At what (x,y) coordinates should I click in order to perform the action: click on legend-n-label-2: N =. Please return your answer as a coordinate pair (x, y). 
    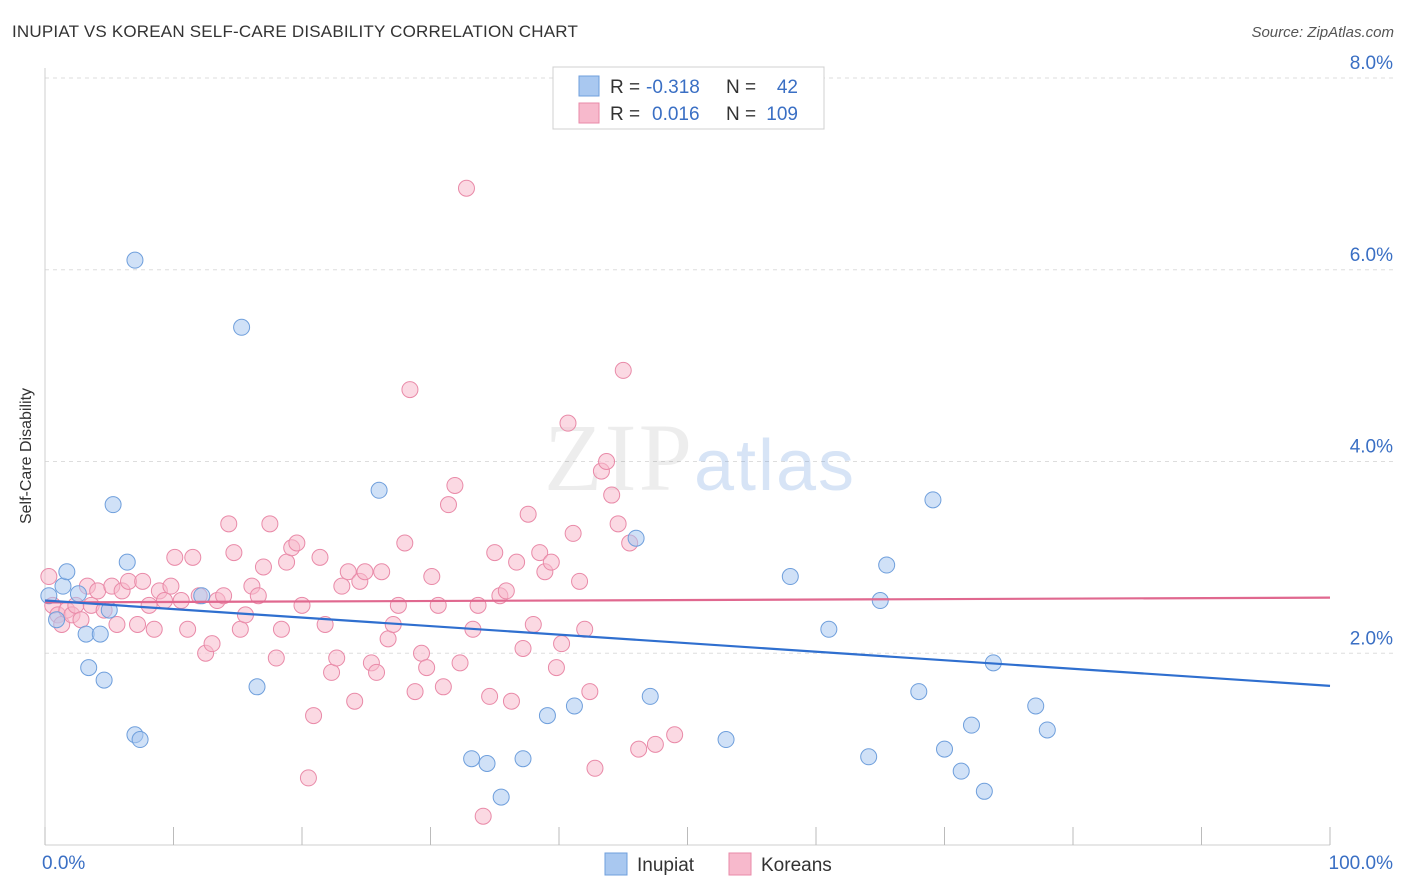
    Looking at the image, I should click on (741, 114).